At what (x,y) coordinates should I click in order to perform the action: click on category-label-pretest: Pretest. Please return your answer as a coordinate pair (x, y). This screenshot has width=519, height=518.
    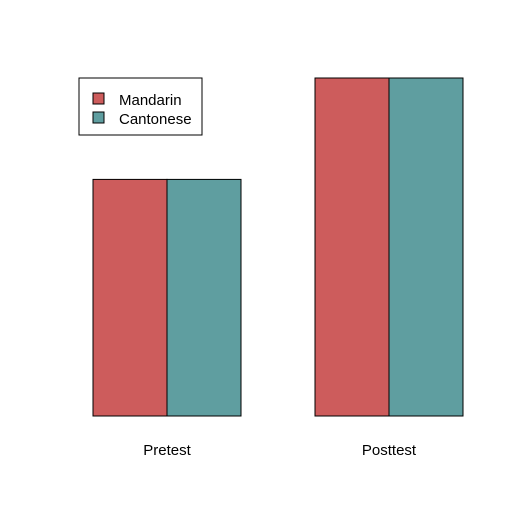
    Looking at the image, I should click on (167, 450).